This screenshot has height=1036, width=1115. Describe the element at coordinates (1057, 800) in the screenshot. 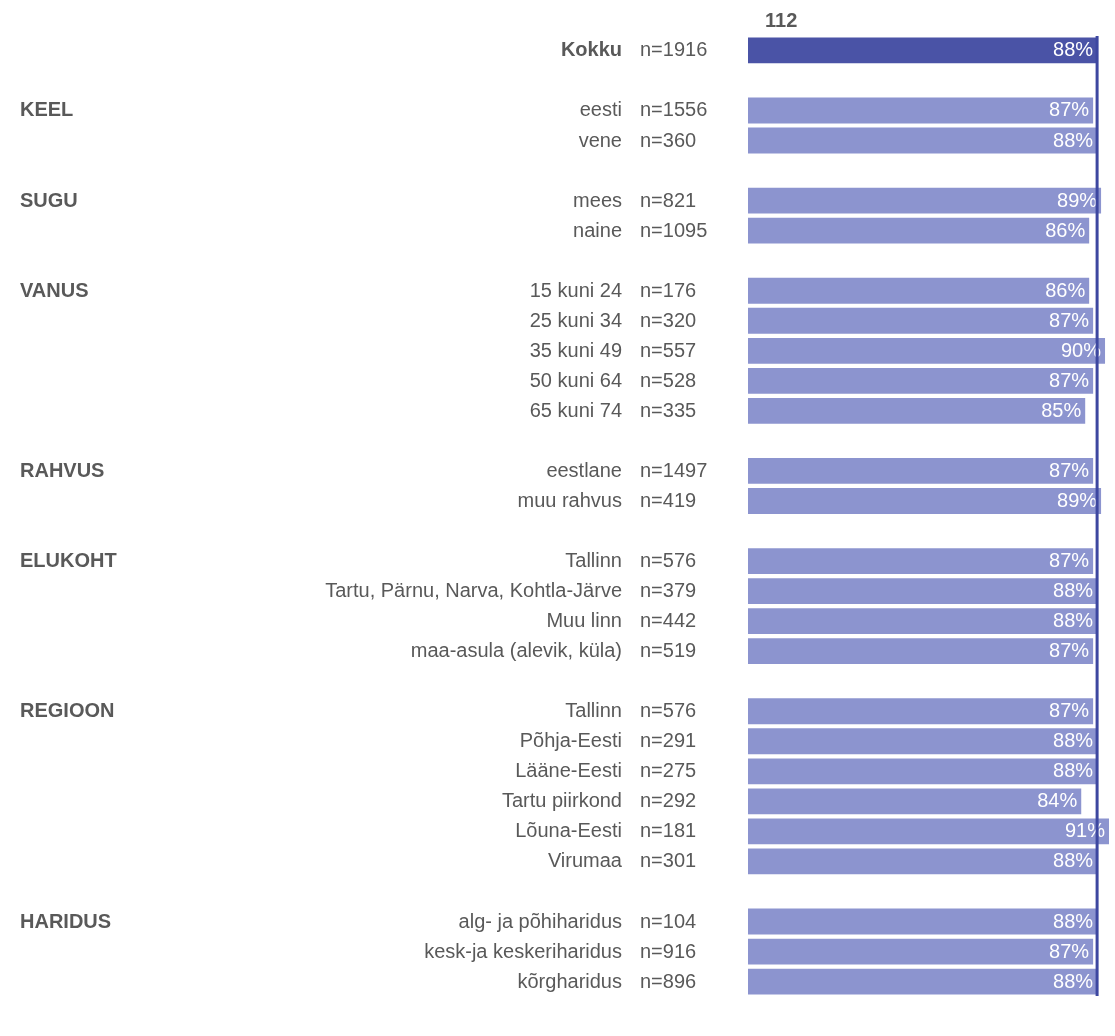

I see `data-label: 84%` at that location.